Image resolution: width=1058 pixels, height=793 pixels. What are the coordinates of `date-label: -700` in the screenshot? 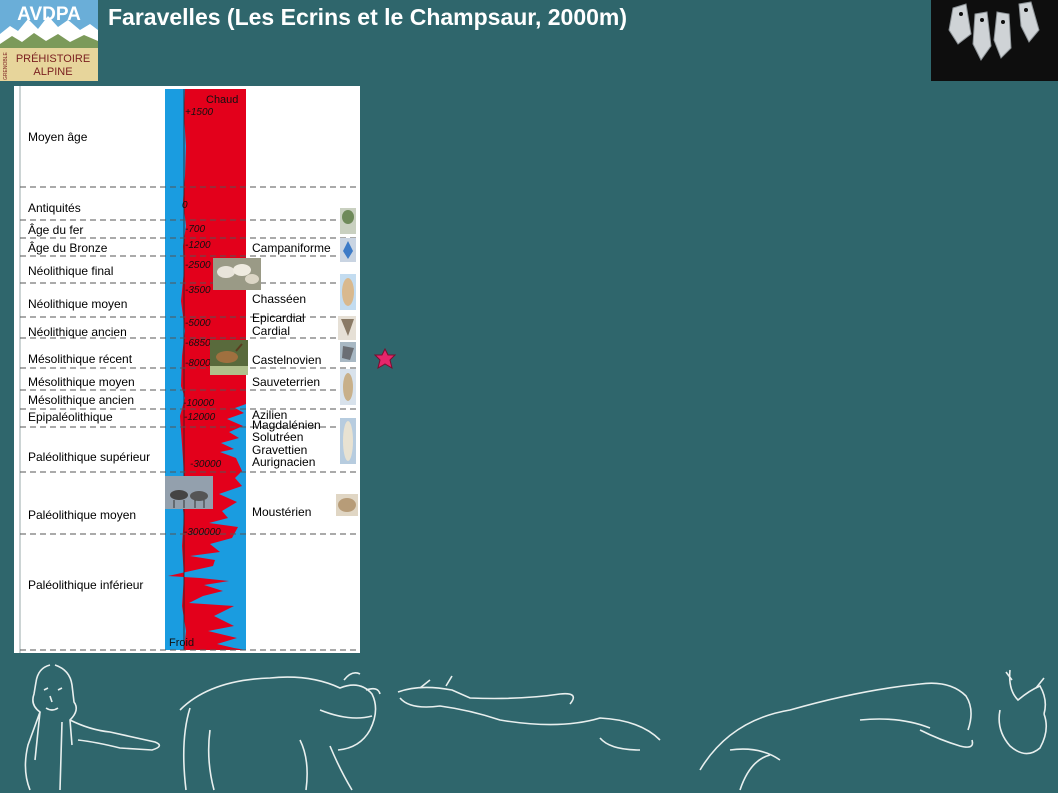 It's located at (195, 229).